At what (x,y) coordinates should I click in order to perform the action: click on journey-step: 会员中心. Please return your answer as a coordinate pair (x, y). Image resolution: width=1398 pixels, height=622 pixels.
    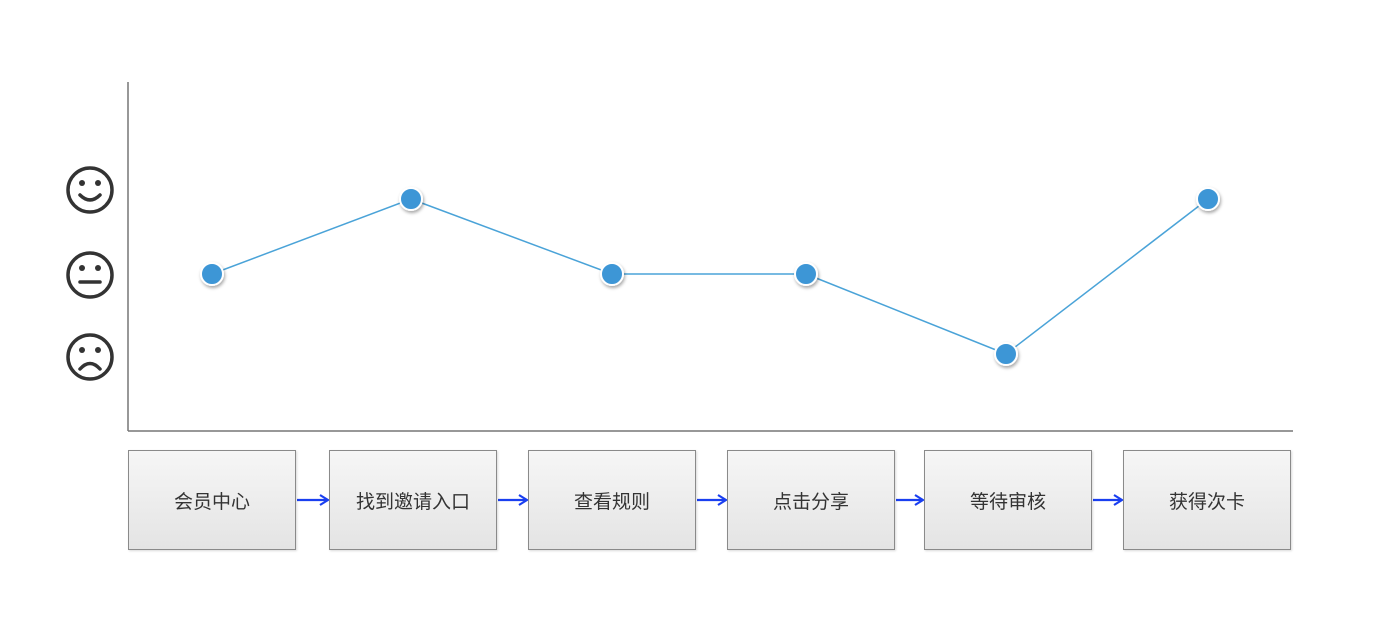
    Looking at the image, I should click on (212, 500).